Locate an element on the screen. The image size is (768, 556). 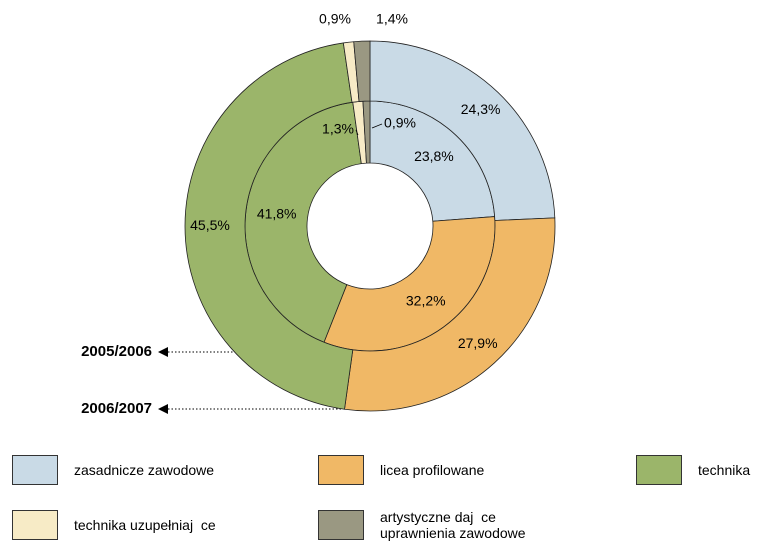
data-label: 1,3% is located at coordinates (338, 129).